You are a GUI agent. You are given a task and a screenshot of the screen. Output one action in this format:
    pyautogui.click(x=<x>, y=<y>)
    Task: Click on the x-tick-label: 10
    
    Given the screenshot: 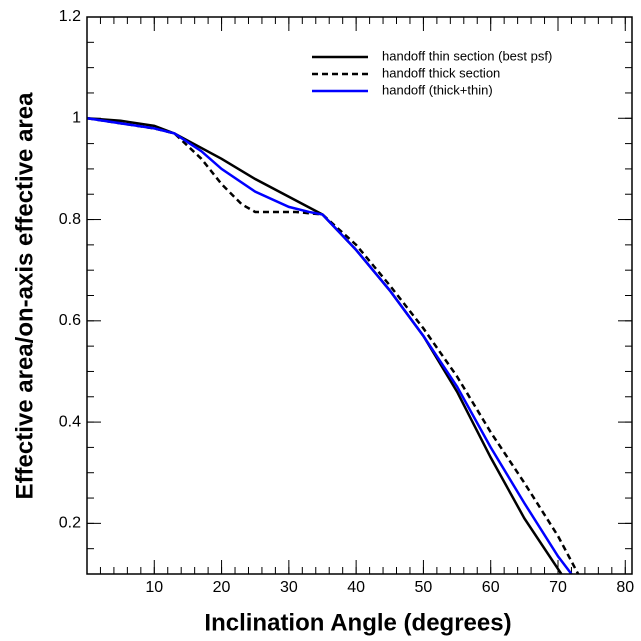 What is the action you would take?
    pyautogui.click(x=154, y=587)
    